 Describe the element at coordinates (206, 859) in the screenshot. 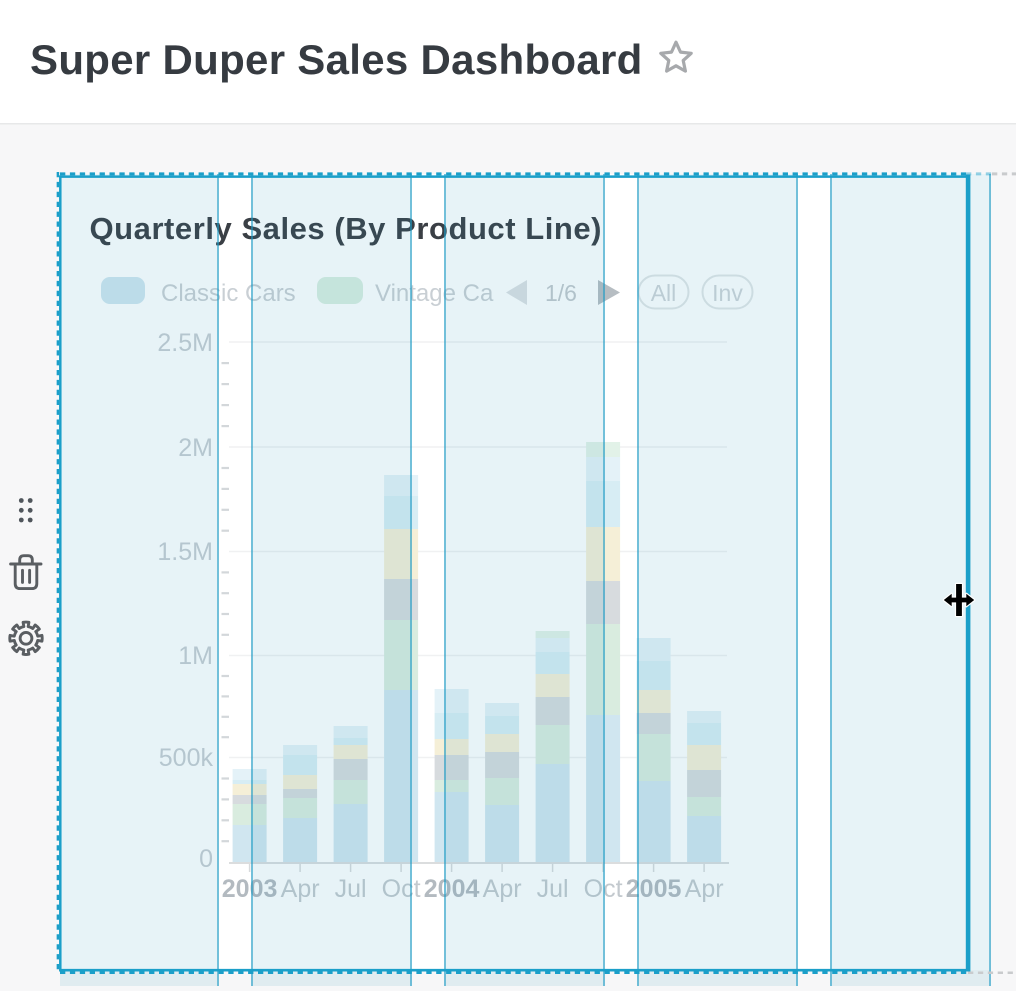

I see `svg-text: 0` at that location.